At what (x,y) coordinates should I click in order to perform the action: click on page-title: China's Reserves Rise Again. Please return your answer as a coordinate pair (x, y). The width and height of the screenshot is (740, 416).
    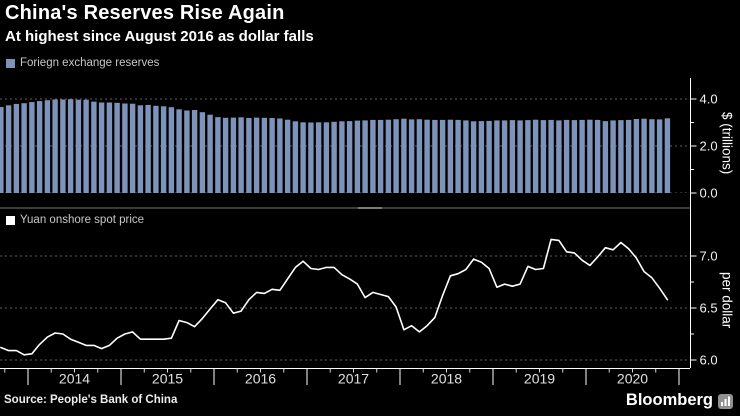
    Looking at the image, I should click on (145, 13).